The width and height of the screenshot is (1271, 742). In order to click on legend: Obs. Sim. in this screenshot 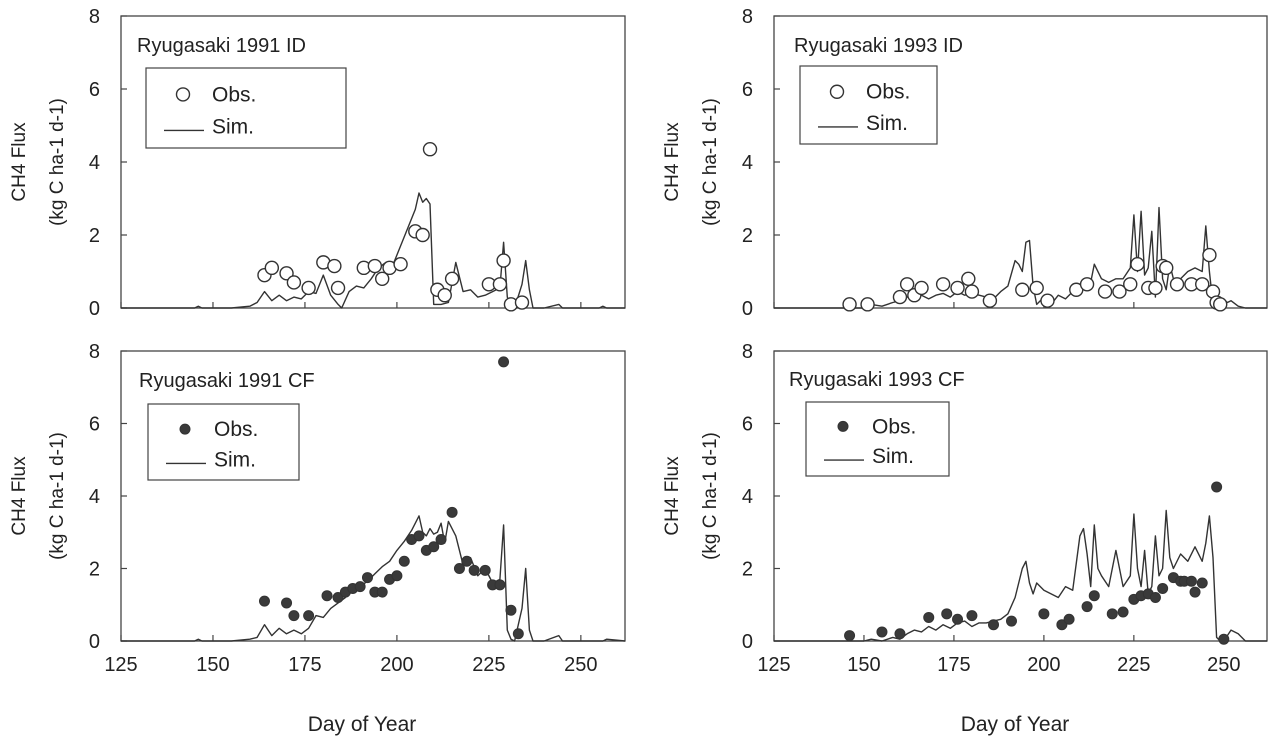, I will do `click(223, 442)`.